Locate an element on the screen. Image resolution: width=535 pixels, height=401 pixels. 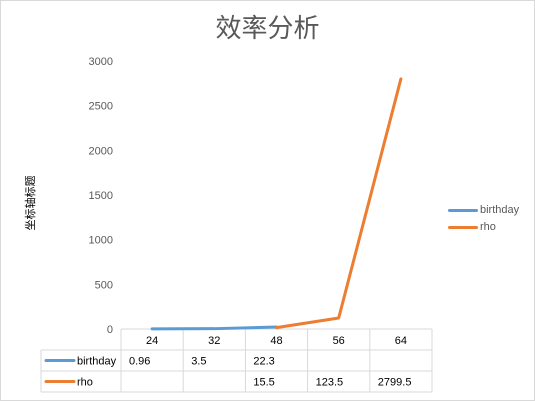
y-tick-label: 2500 is located at coordinates (101, 107).